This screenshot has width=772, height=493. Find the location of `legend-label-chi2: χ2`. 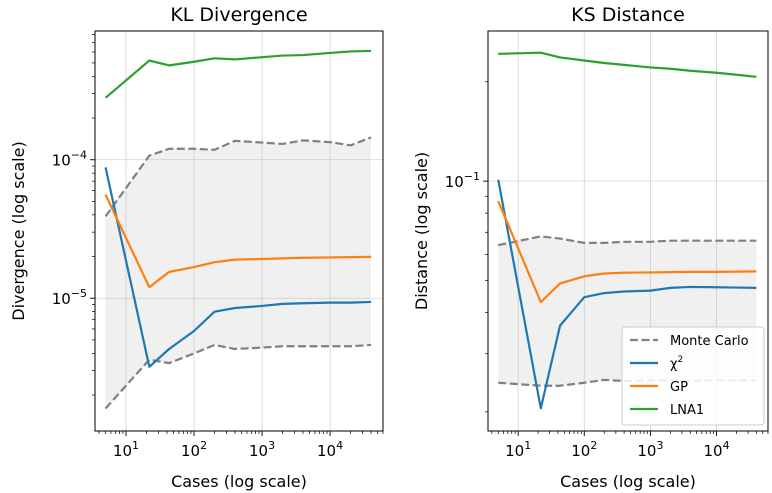

legend-label-chi2: χ2 is located at coordinates (676, 363).